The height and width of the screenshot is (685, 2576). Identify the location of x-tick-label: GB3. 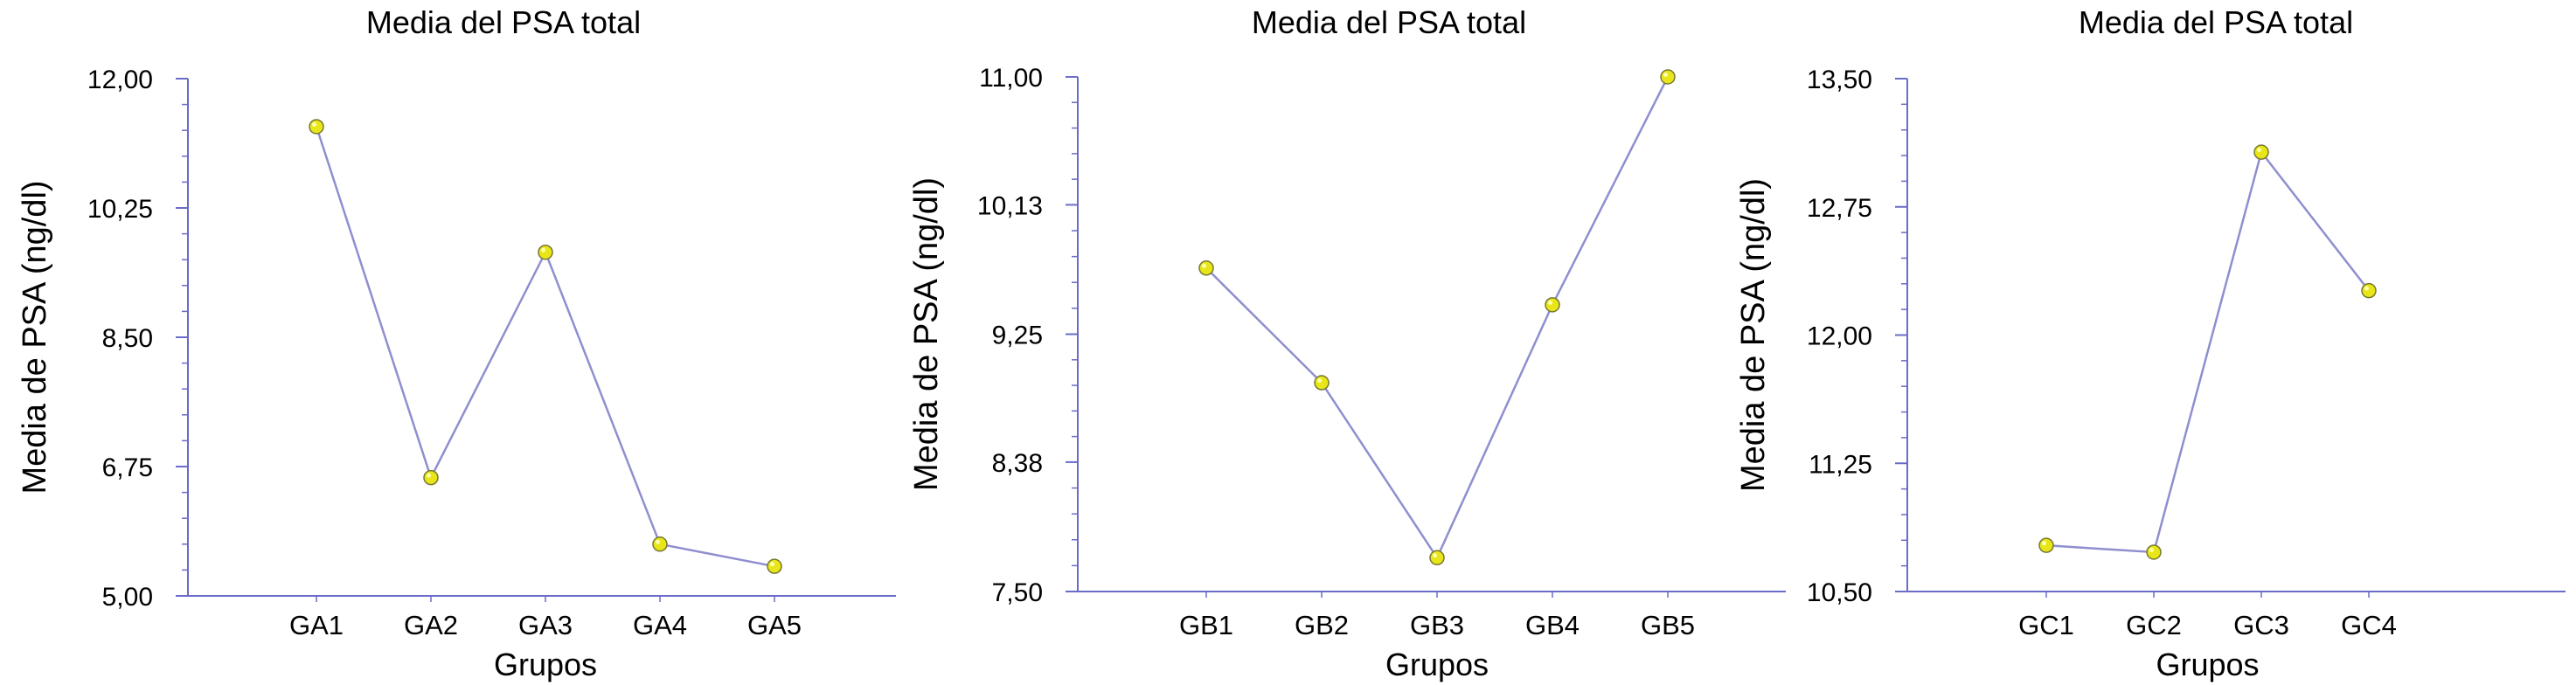
(1437, 625).